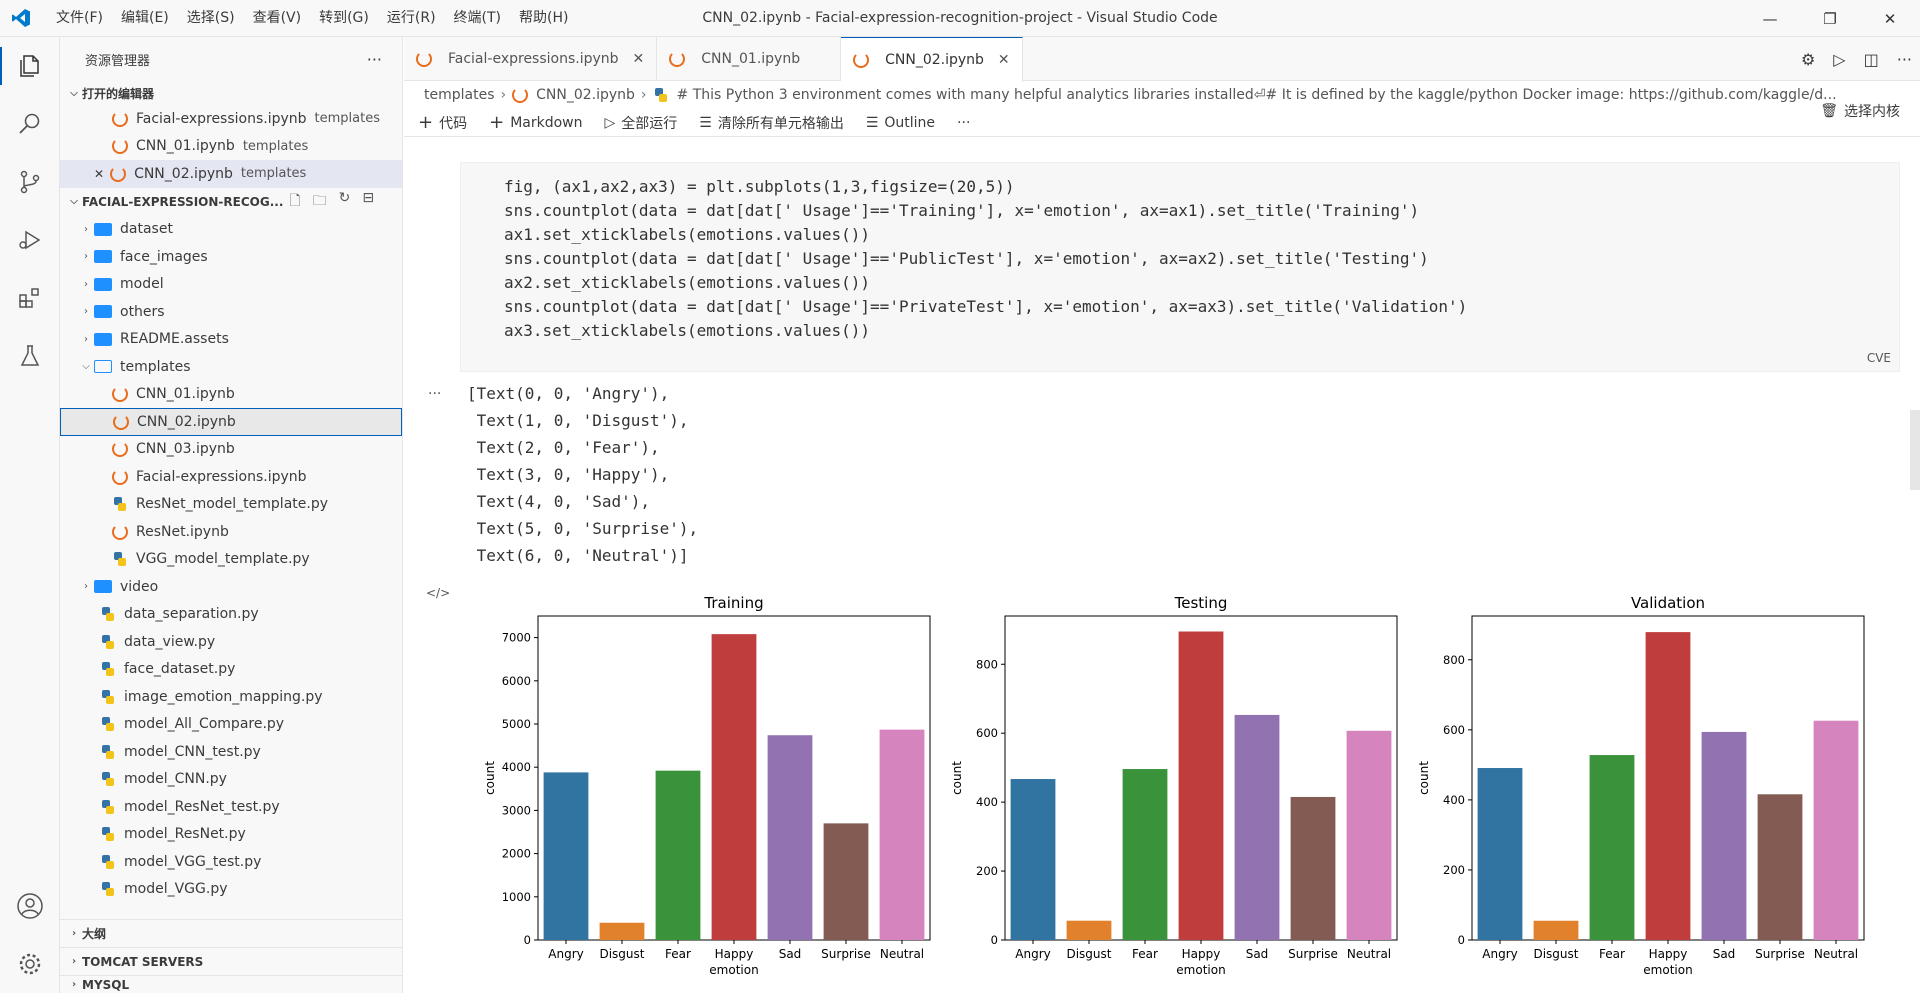  What do you see at coordinates (231, 780) in the screenshot?
I see `file-item: model_CNN.py` at bounding box center [231, 780].